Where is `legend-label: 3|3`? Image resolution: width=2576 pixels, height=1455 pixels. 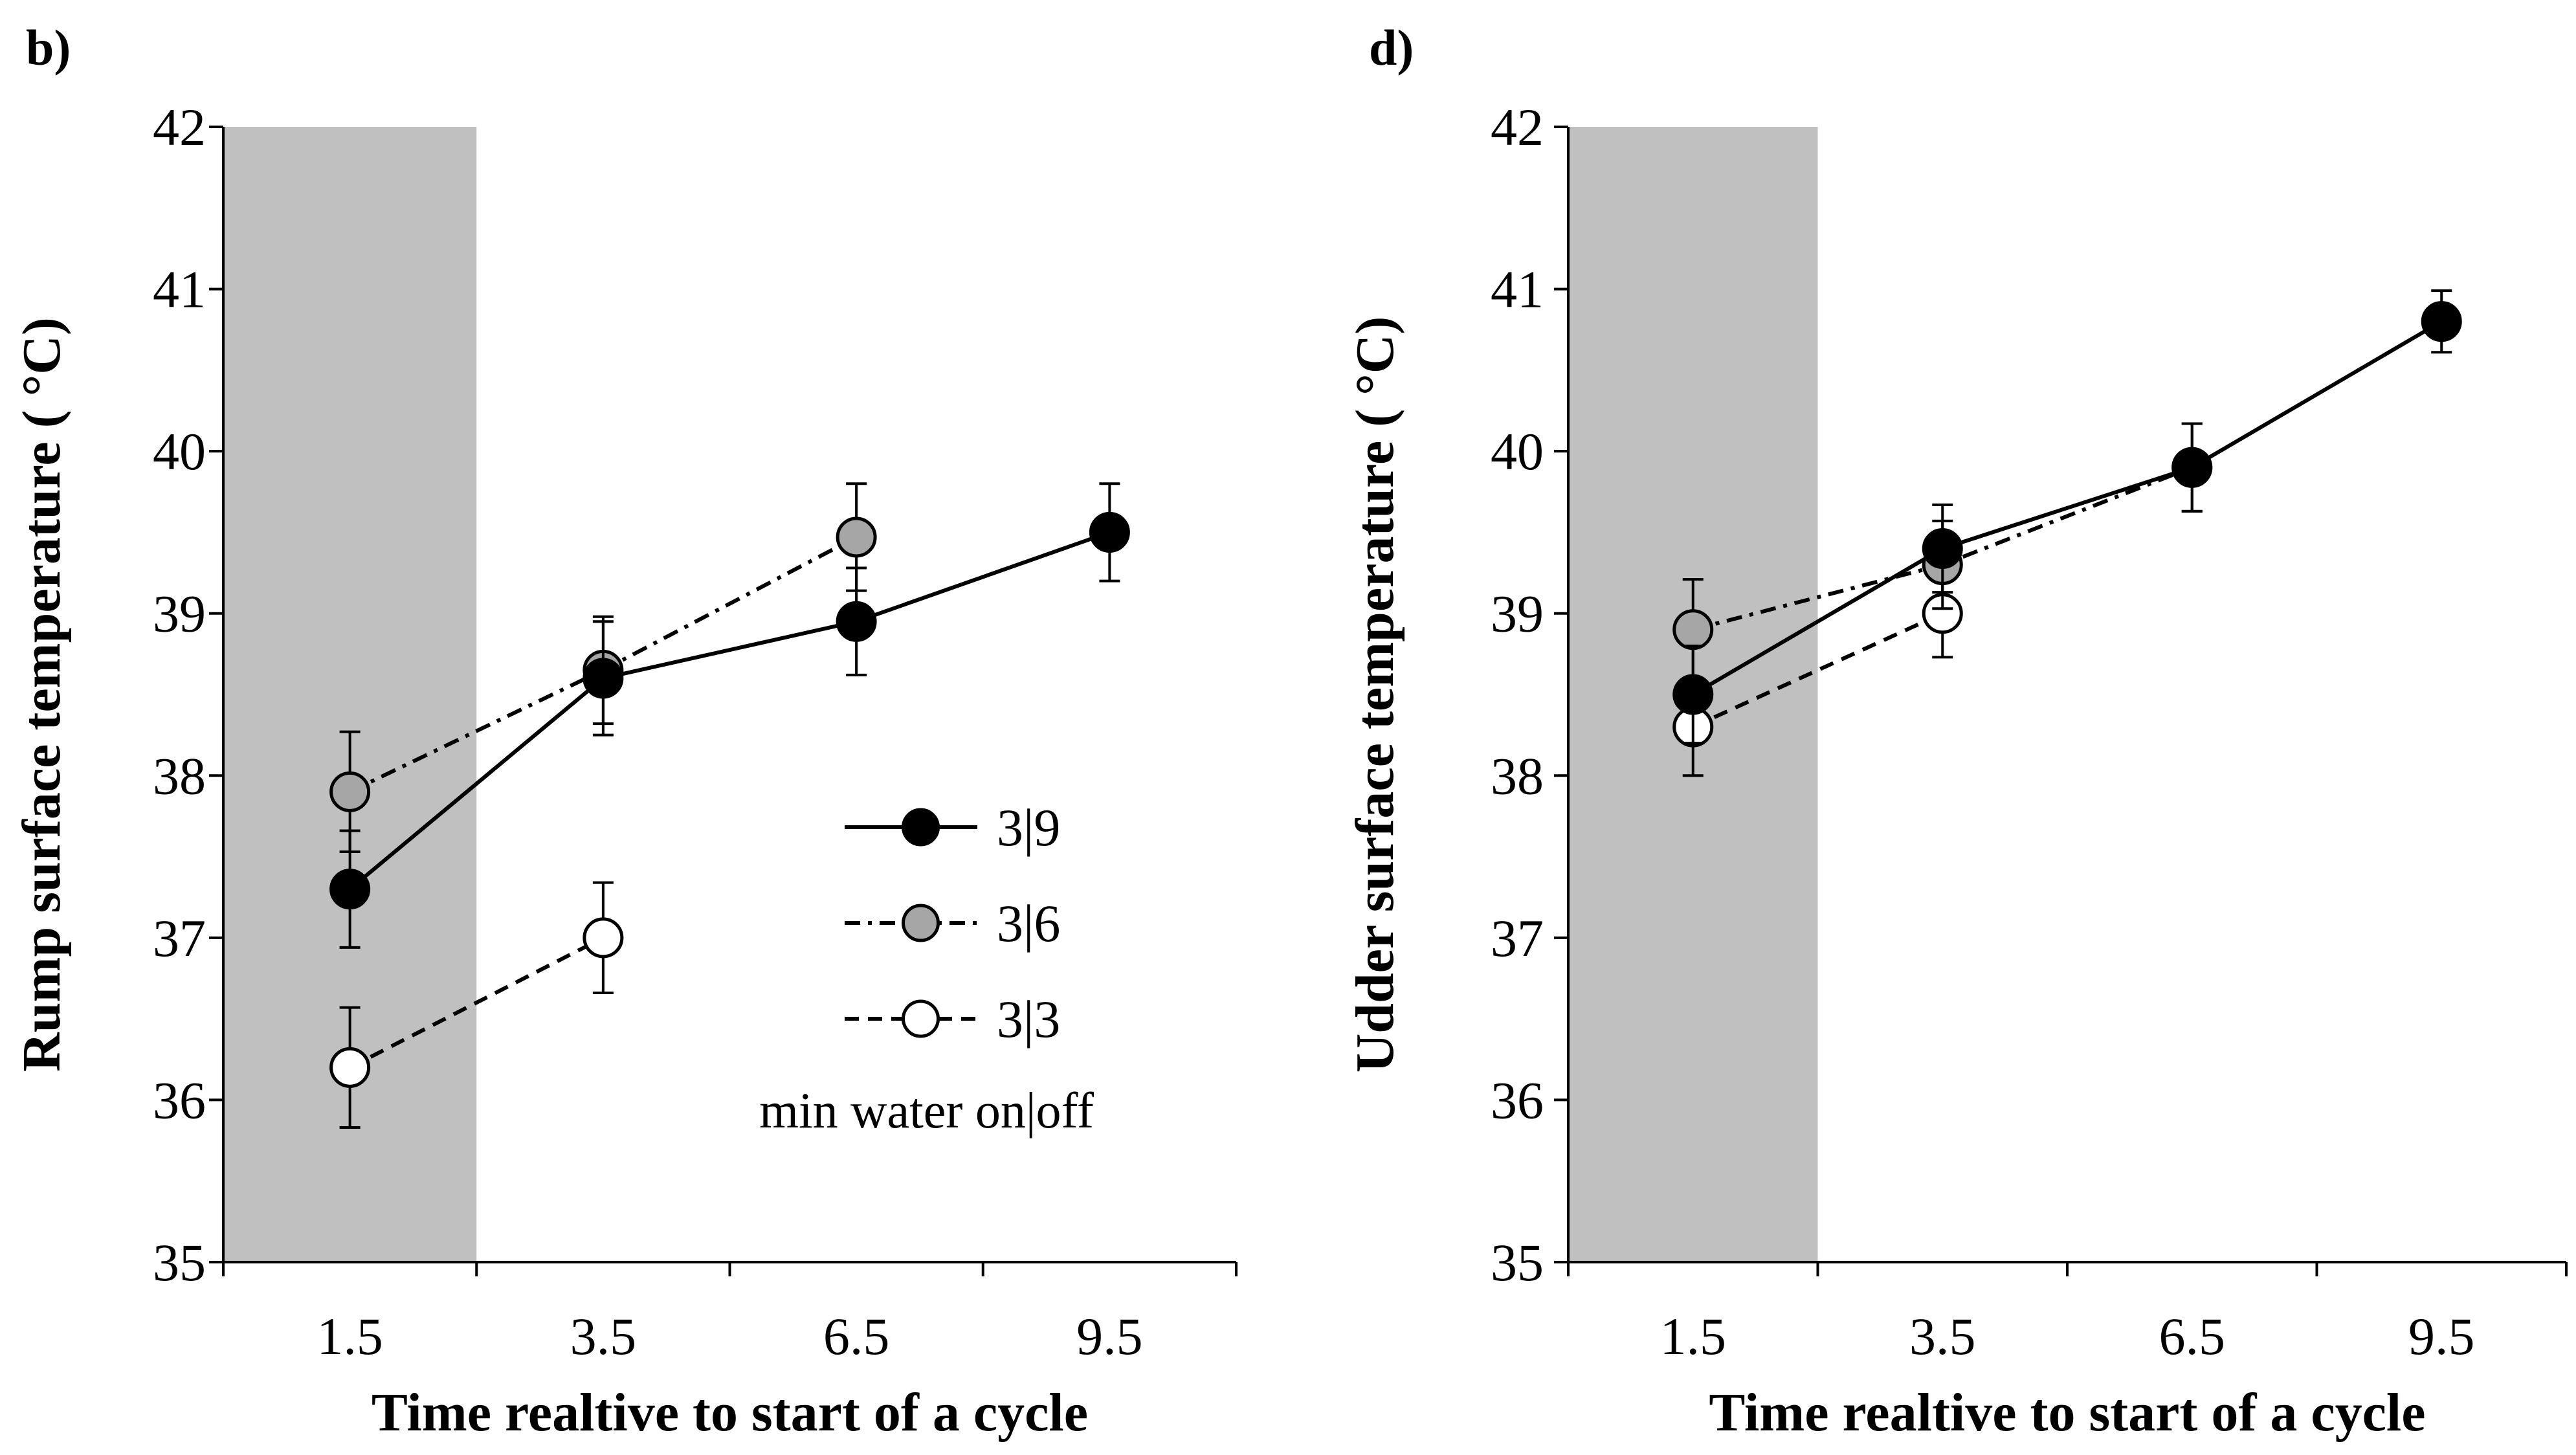 legend-label: 3|3 is located at coordinates (1028, 1019).